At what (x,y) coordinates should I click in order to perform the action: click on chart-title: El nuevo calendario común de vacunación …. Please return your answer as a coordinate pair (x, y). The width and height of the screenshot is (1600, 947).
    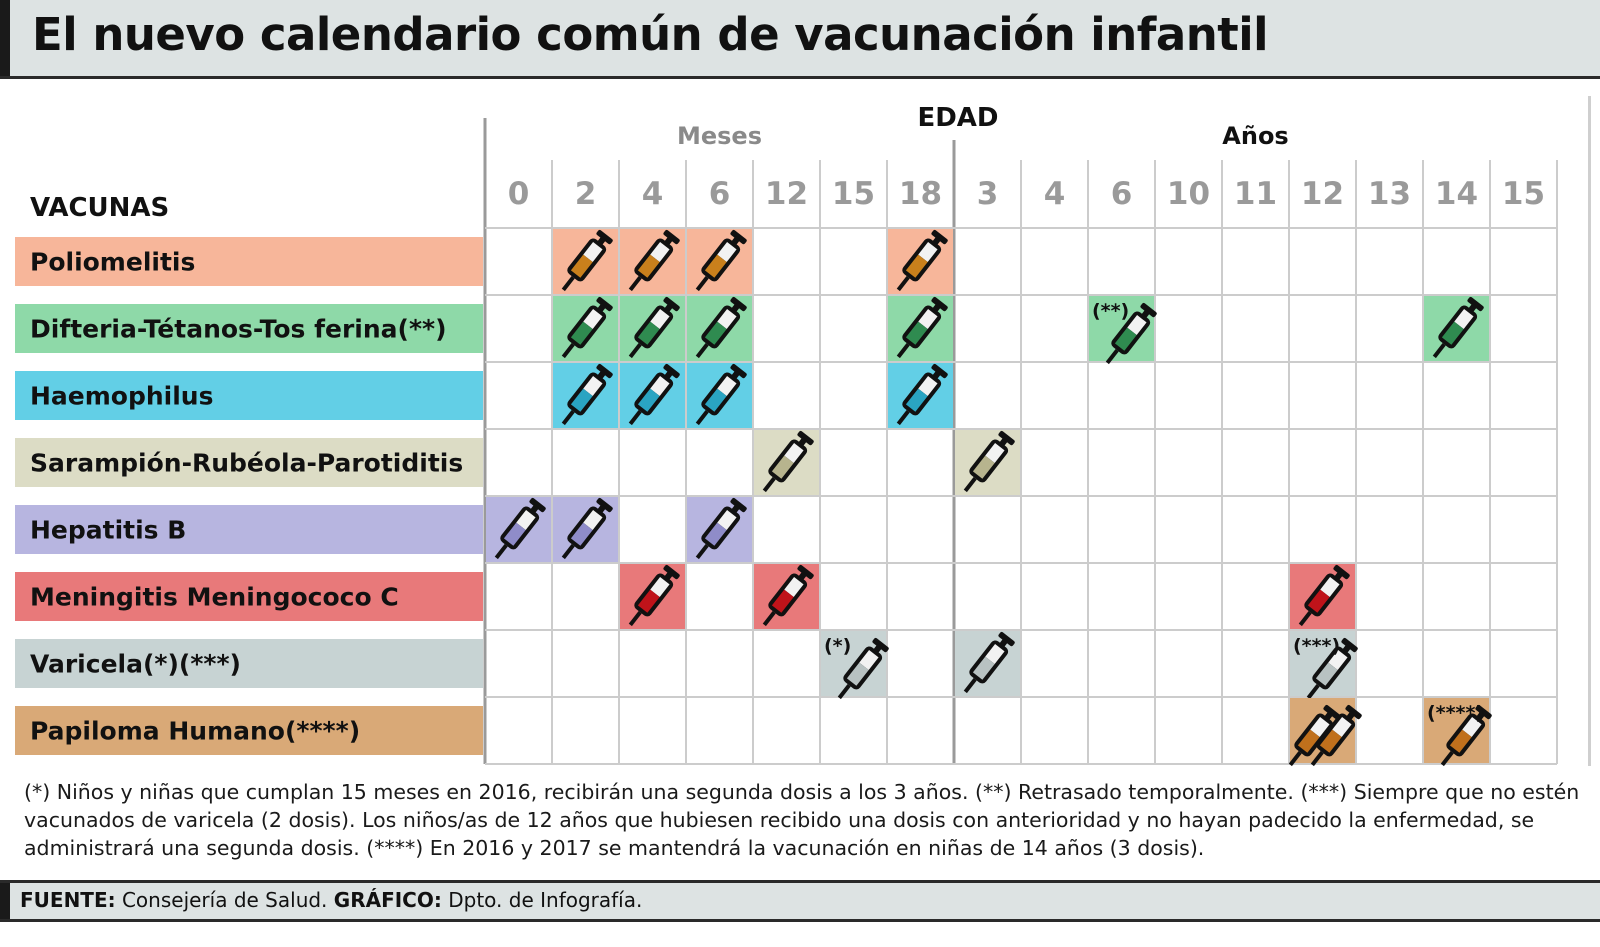
    Looking at the image, I should click on (650, 34).